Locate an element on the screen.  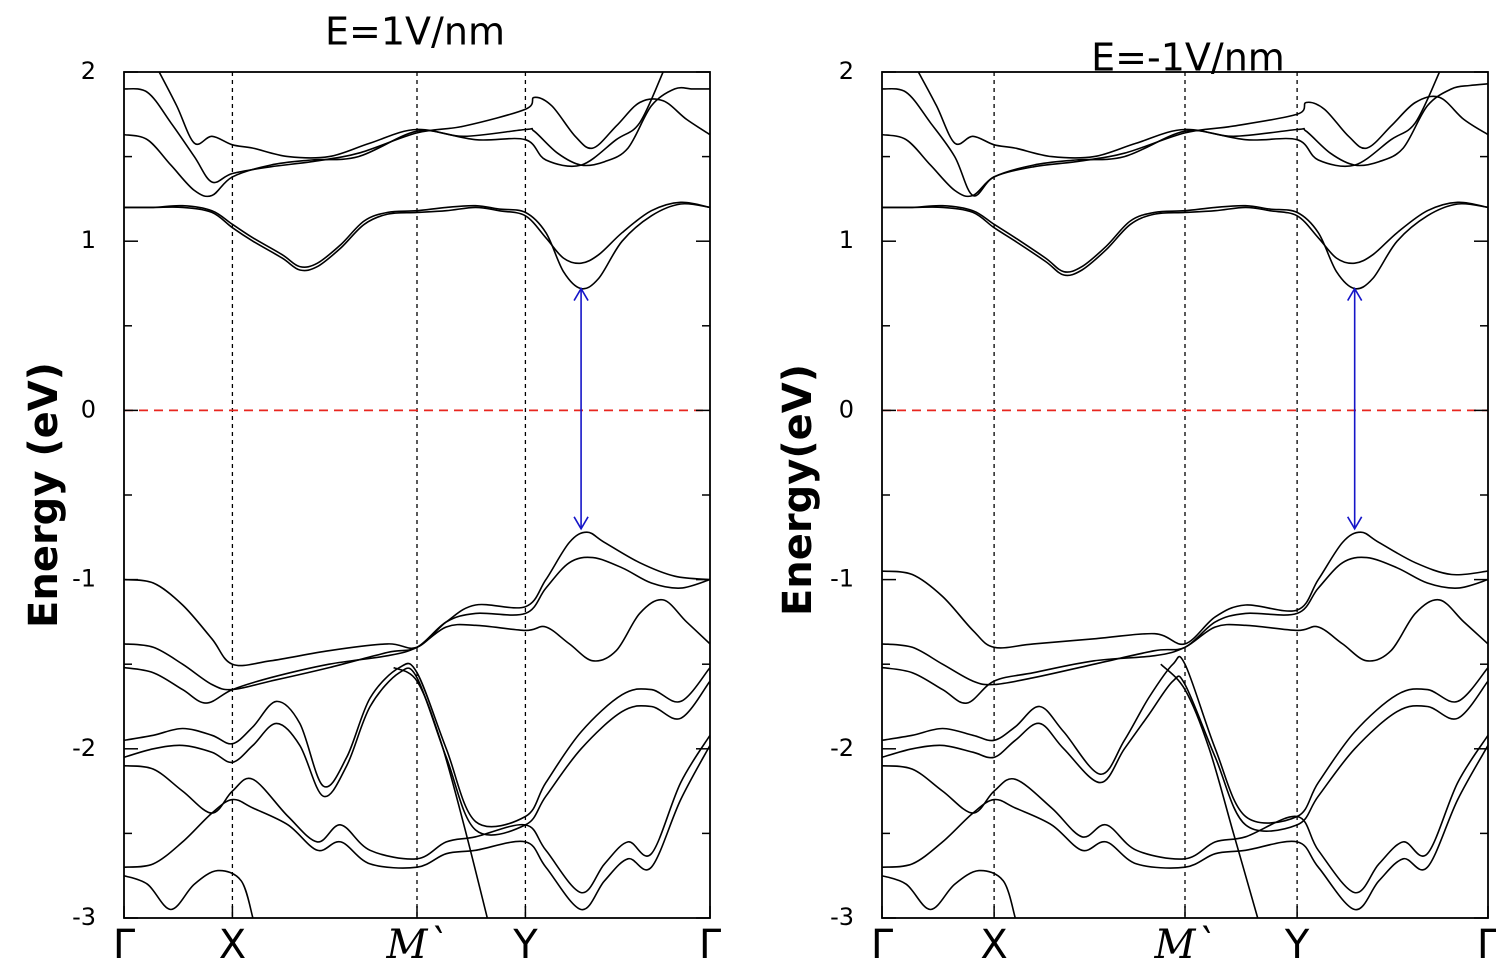
panel-title: E=1V/nm is located at coordinates (415, 32).